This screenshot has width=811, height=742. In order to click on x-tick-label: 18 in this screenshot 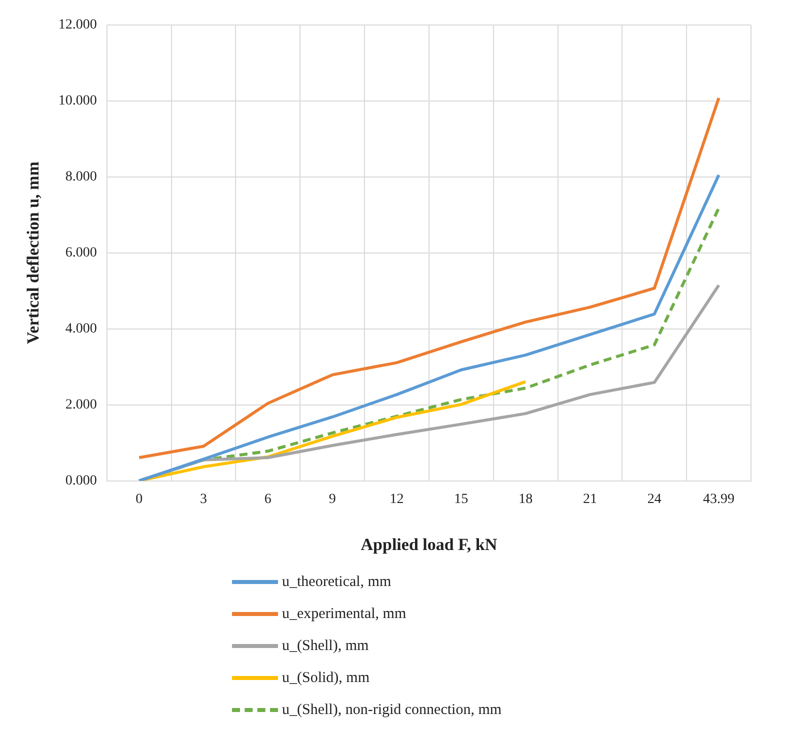, I will do `click(525, 499)`.